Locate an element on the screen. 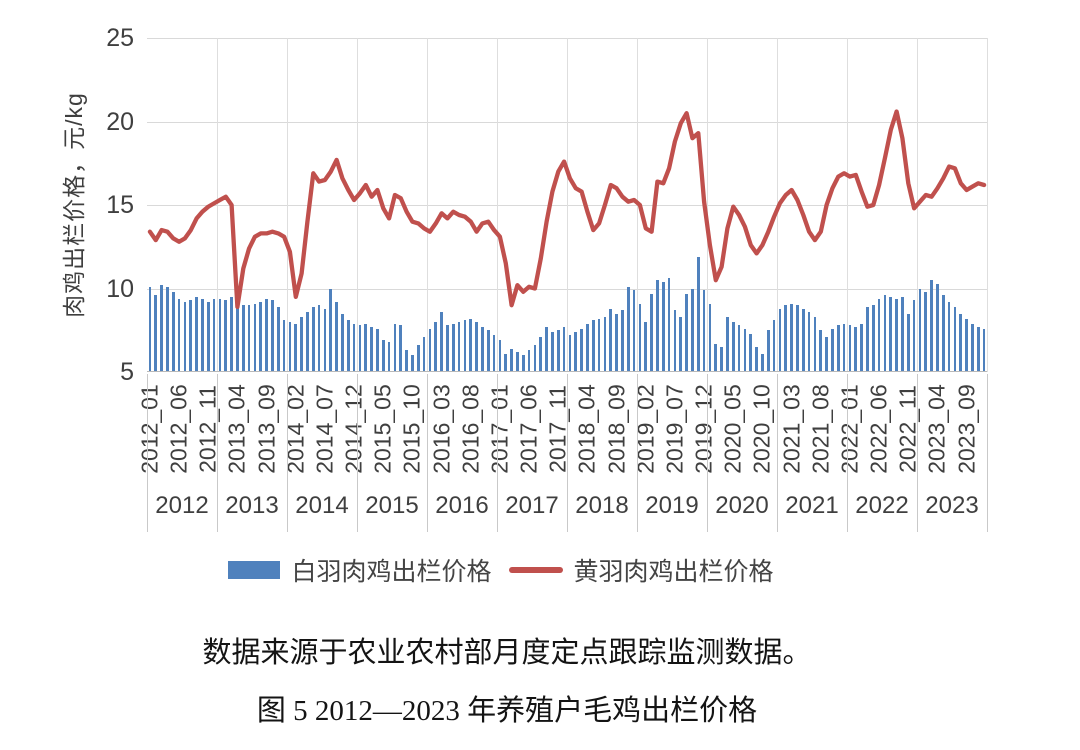 Image resolution: width=1080 pixels, height=750 pixels. year-label: 2016 is located at coordinates (462, 505).